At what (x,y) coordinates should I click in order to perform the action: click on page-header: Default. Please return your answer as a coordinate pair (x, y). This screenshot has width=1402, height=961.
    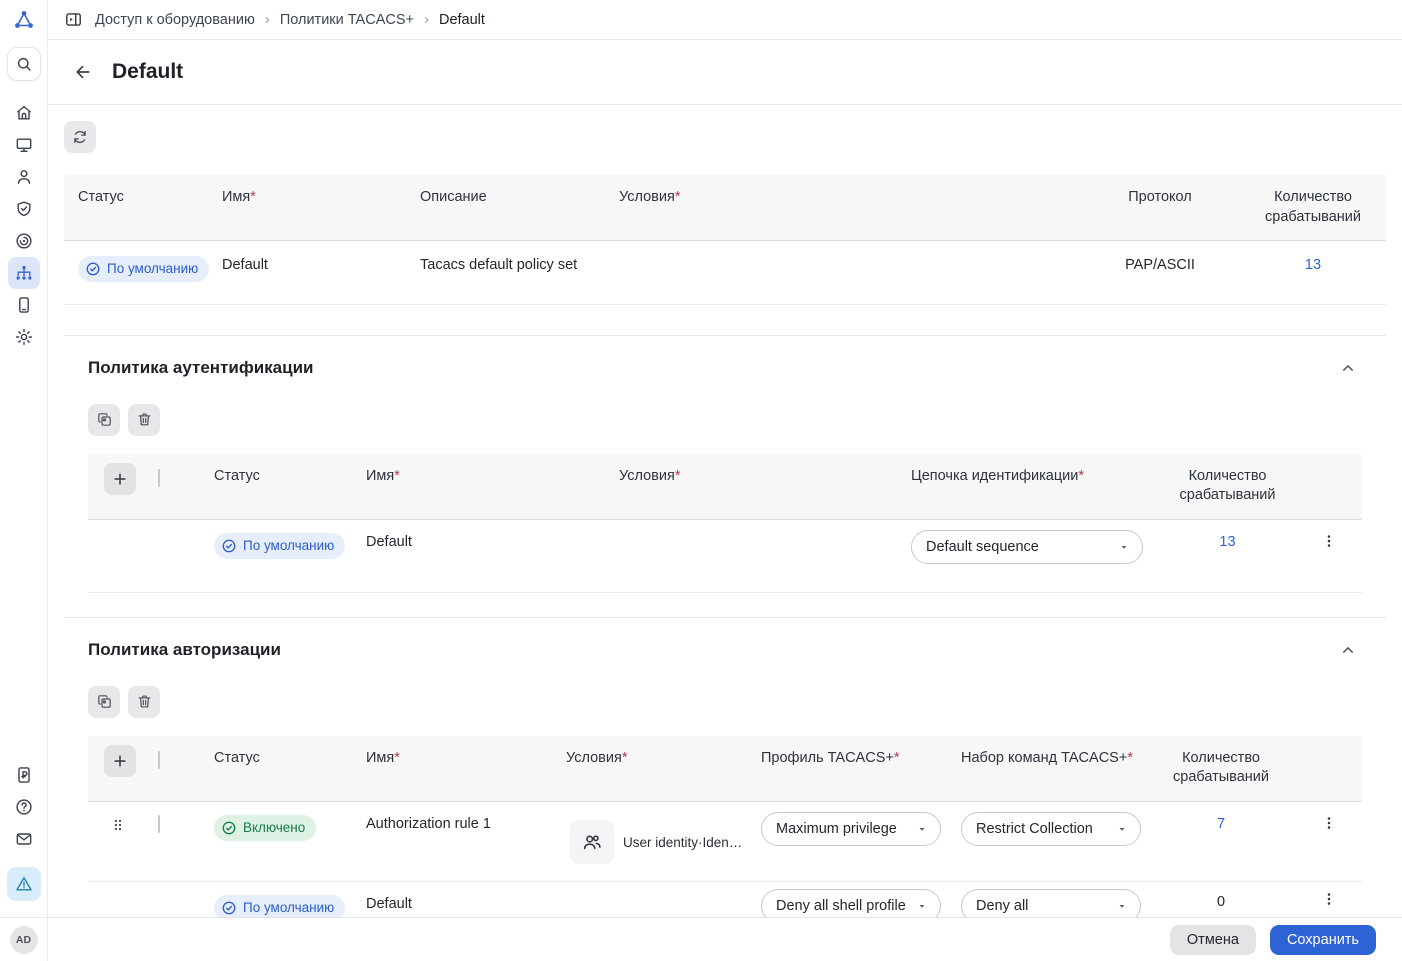
    Looking at the image, I should click on (725, 72).